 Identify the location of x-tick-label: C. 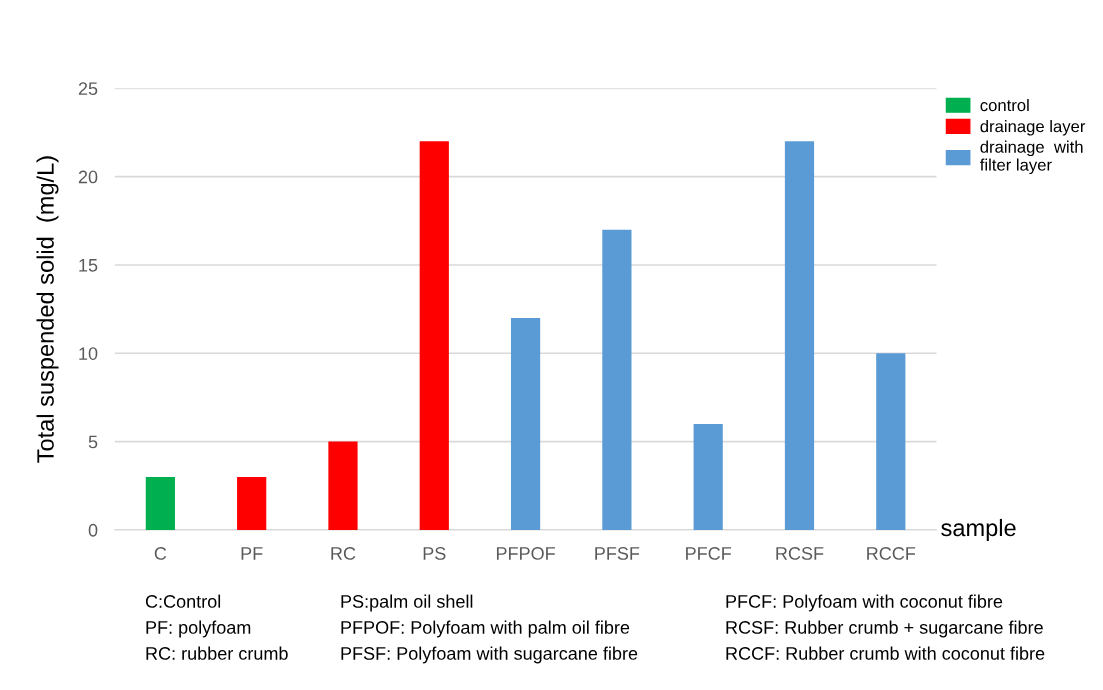
(160, 553).